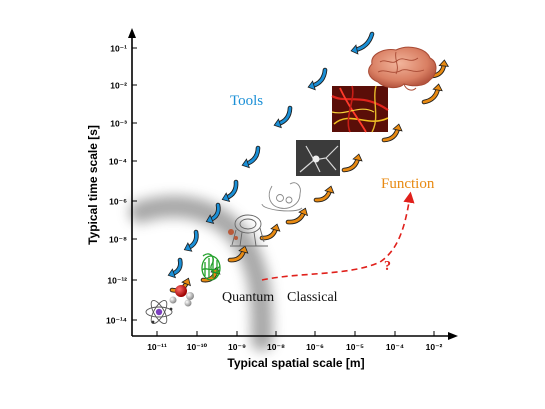 The width and height of the screenshot is (545, 409). I want to click on neural-tissue-image, so click(360, 109).